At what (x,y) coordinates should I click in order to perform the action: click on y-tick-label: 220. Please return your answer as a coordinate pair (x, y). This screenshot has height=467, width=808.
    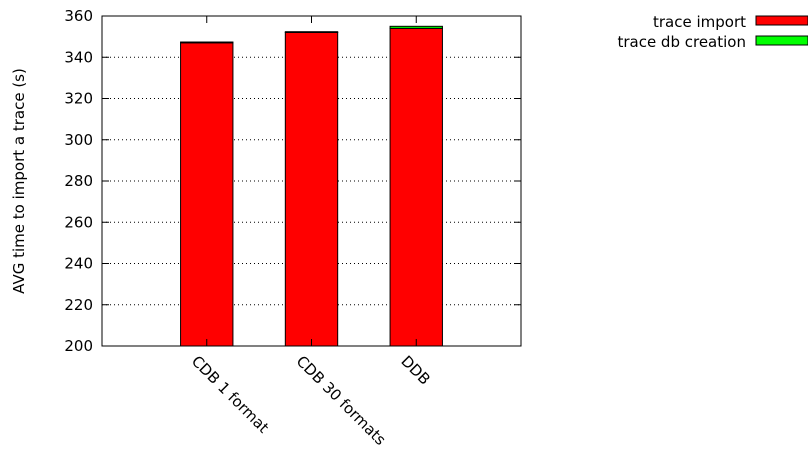
    Looking at the image, I should click on (78, 305).